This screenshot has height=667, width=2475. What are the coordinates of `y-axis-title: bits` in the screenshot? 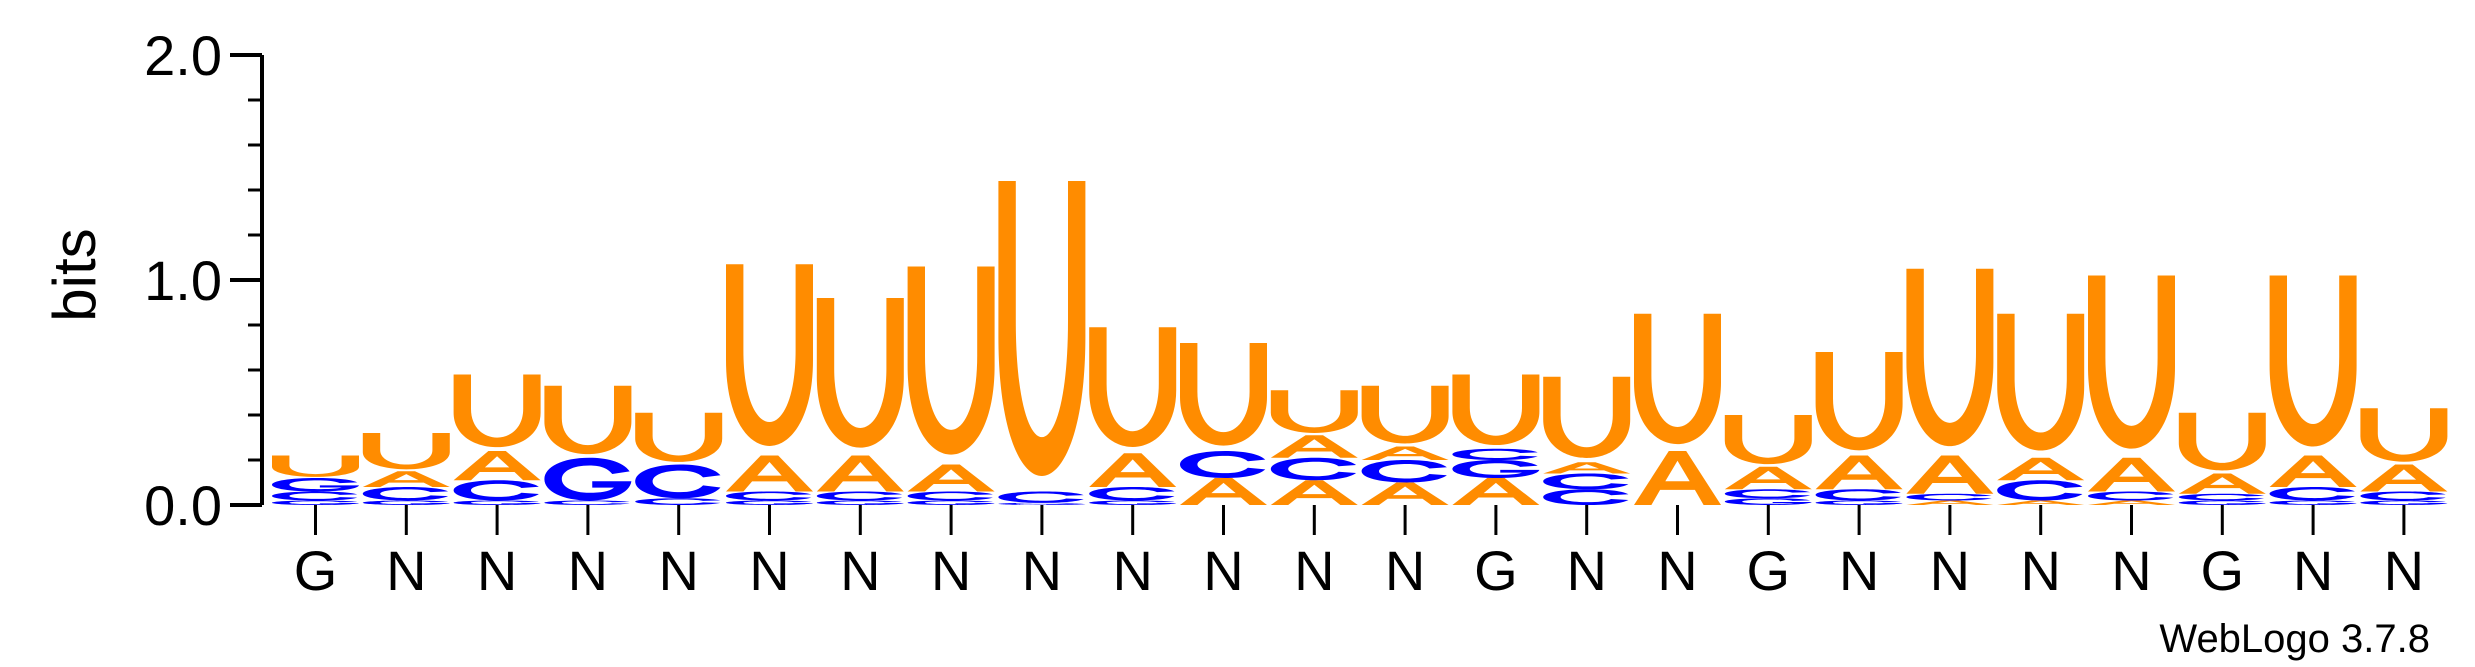 It's located at (74, 274).